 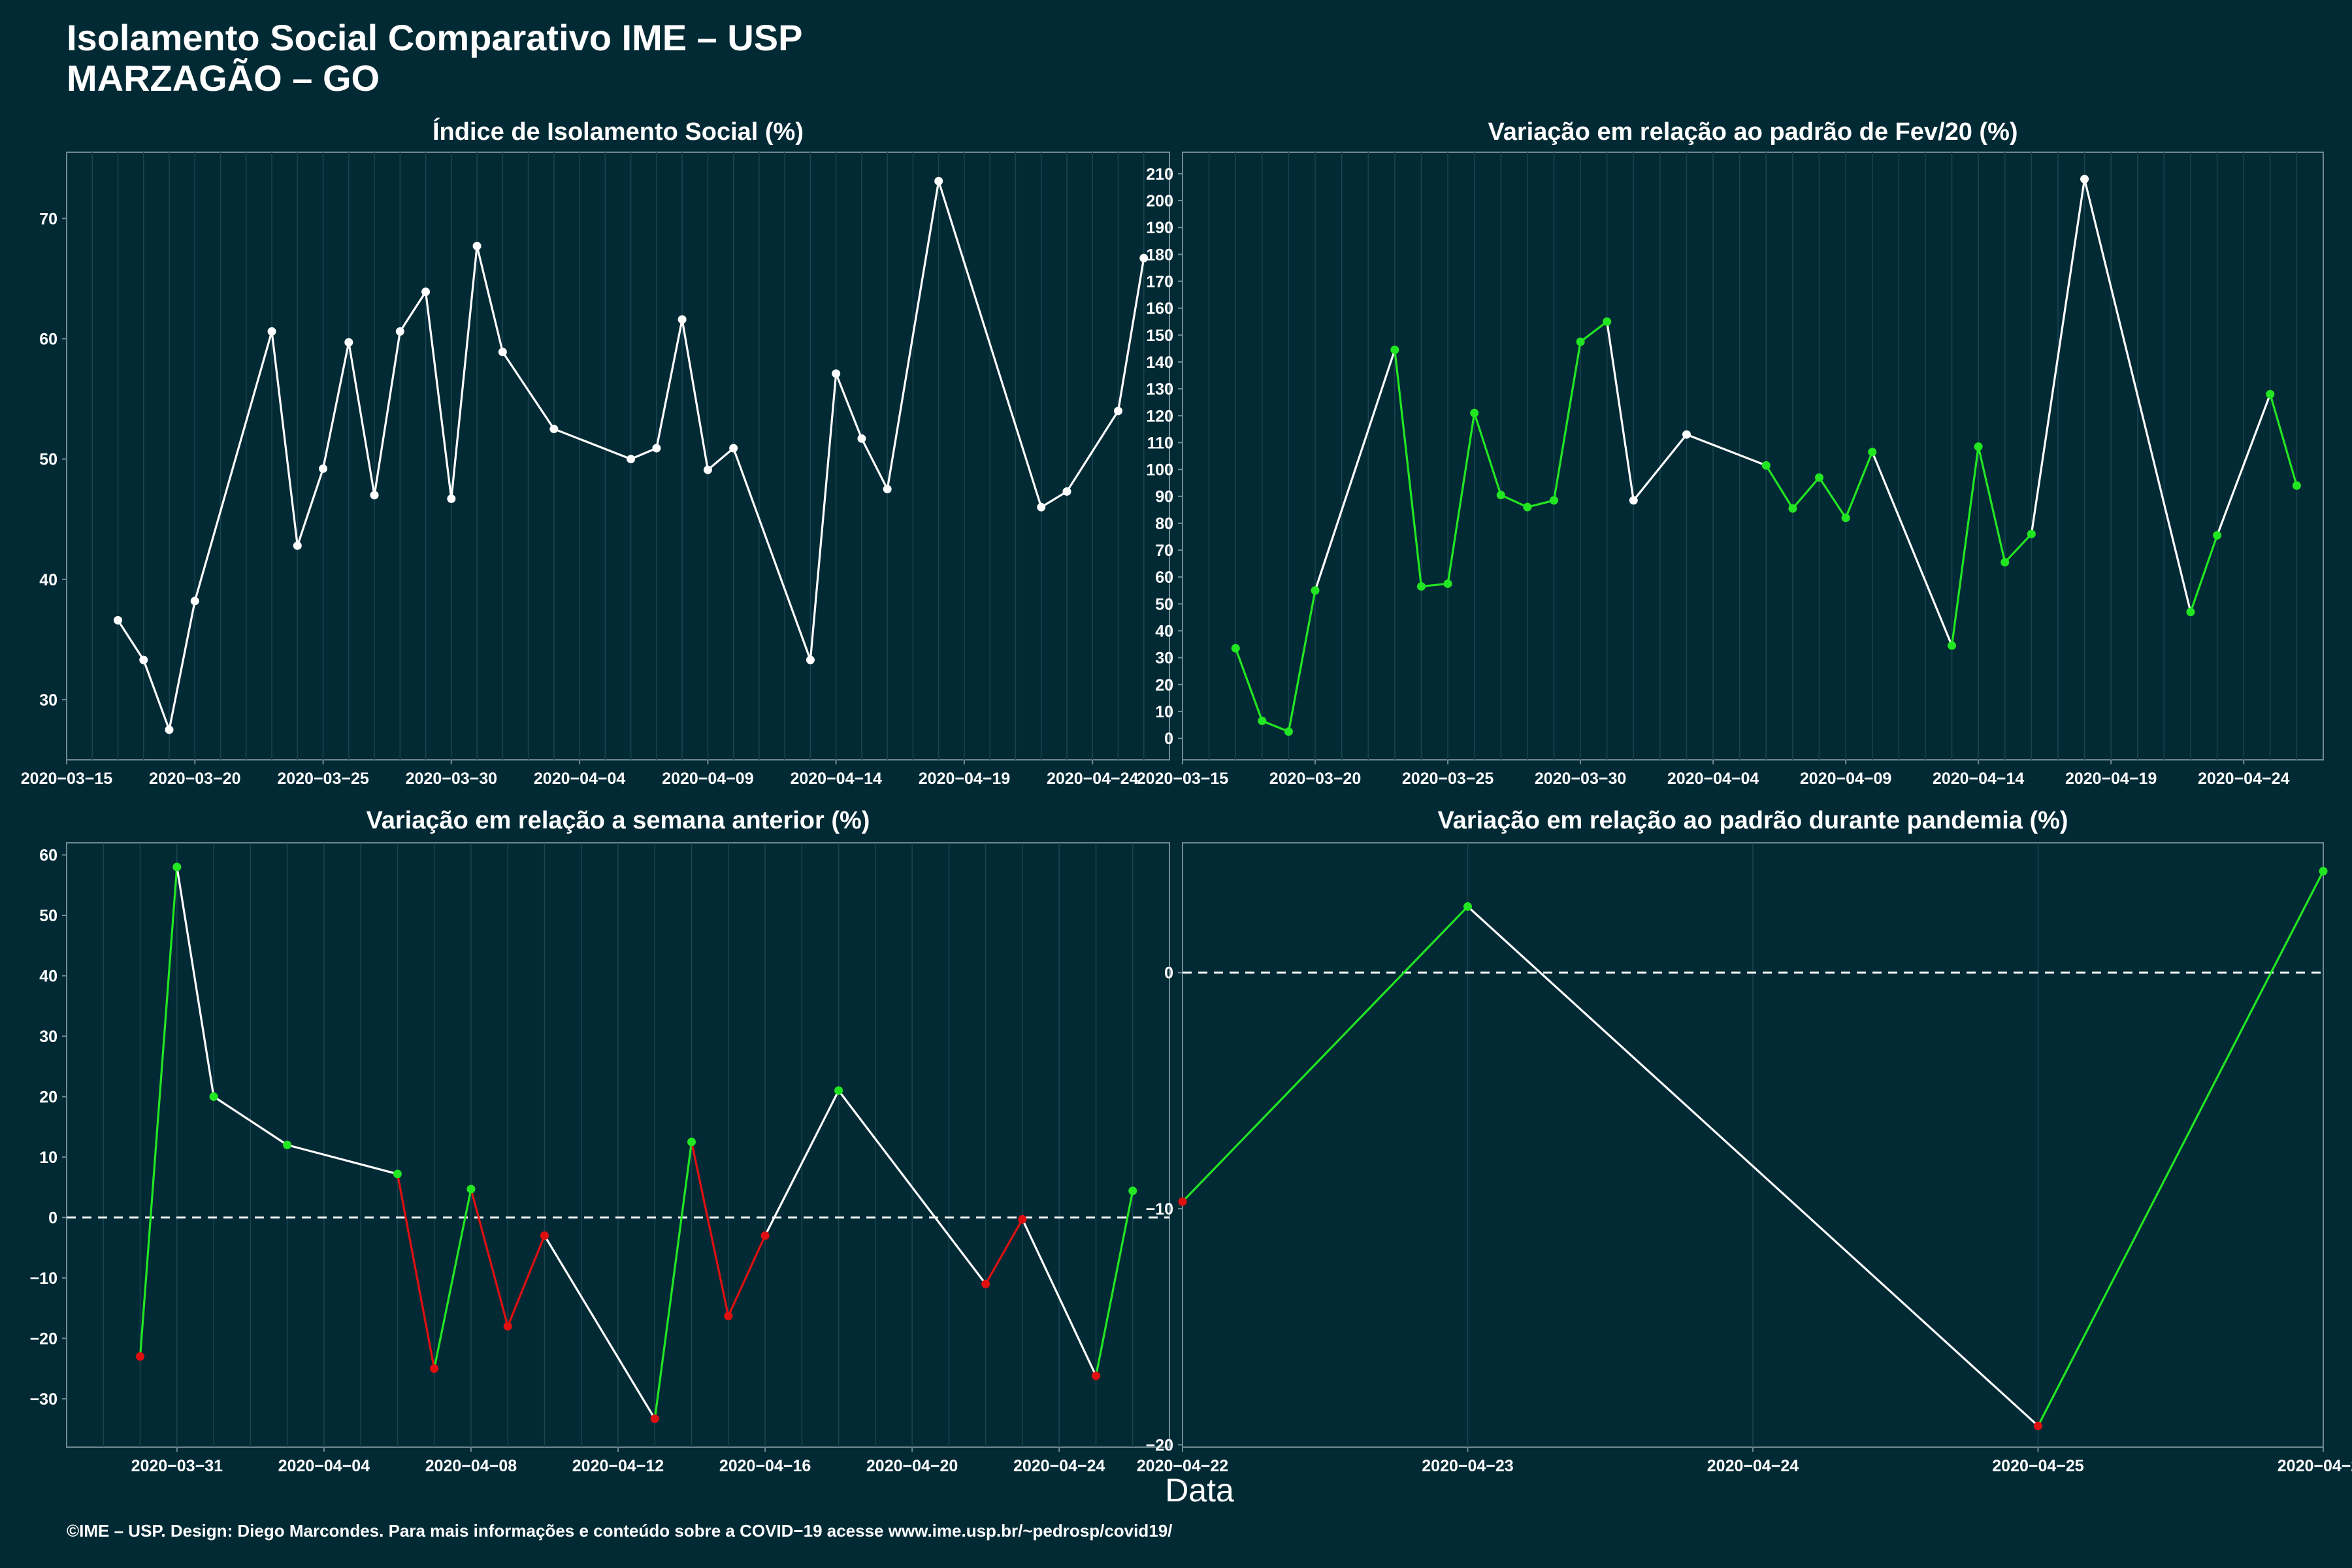 I want to click on y-tick-label: 40, so click(x=48, y=580).